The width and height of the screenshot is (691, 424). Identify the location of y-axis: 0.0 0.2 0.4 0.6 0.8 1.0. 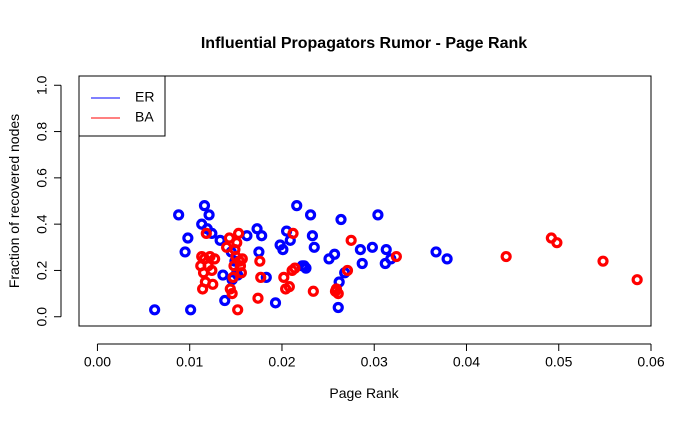
(48, 201).